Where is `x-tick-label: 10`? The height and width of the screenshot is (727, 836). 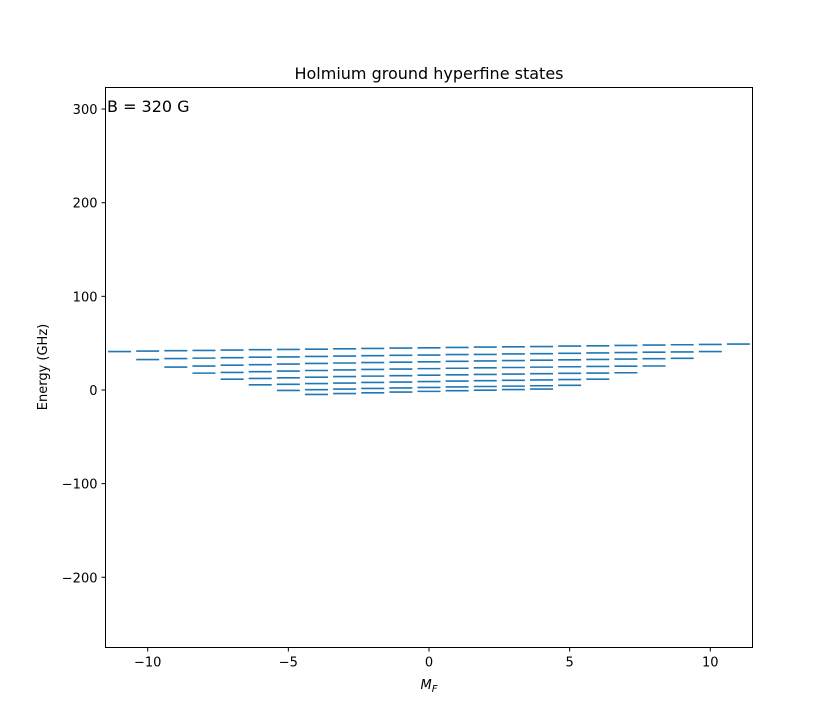
x-tick-label: 10 is located at coordinates (710, 663).